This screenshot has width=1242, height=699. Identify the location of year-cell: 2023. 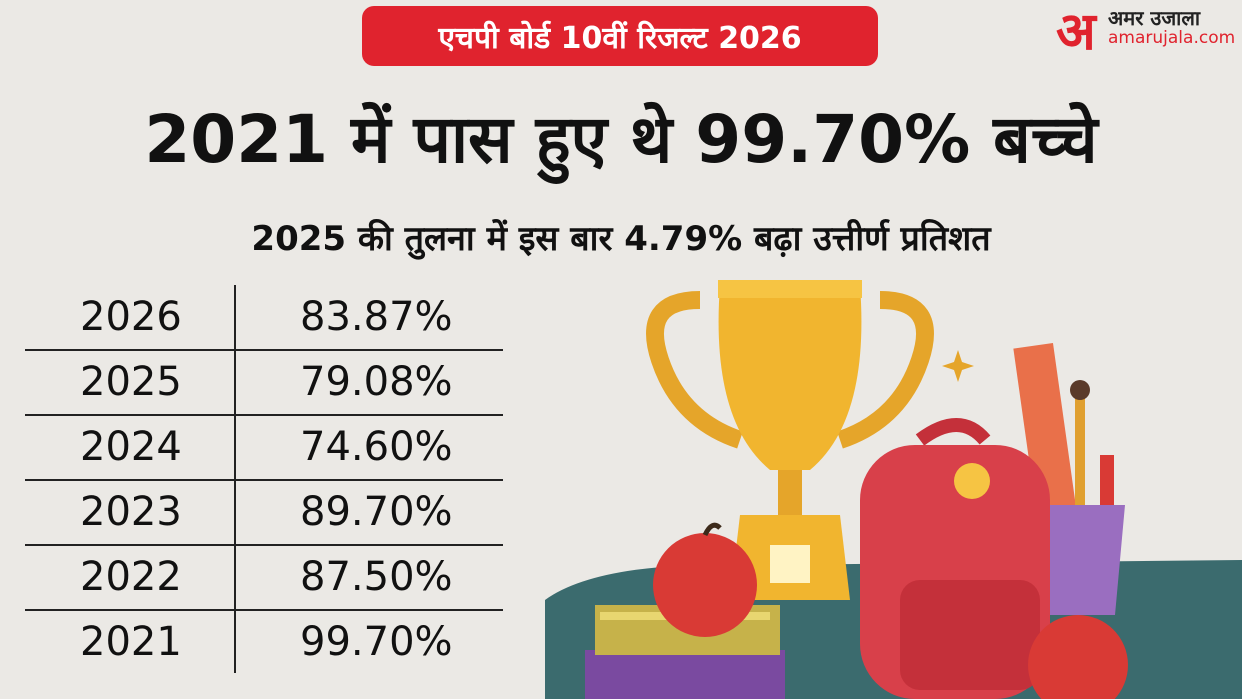
(131, 512).